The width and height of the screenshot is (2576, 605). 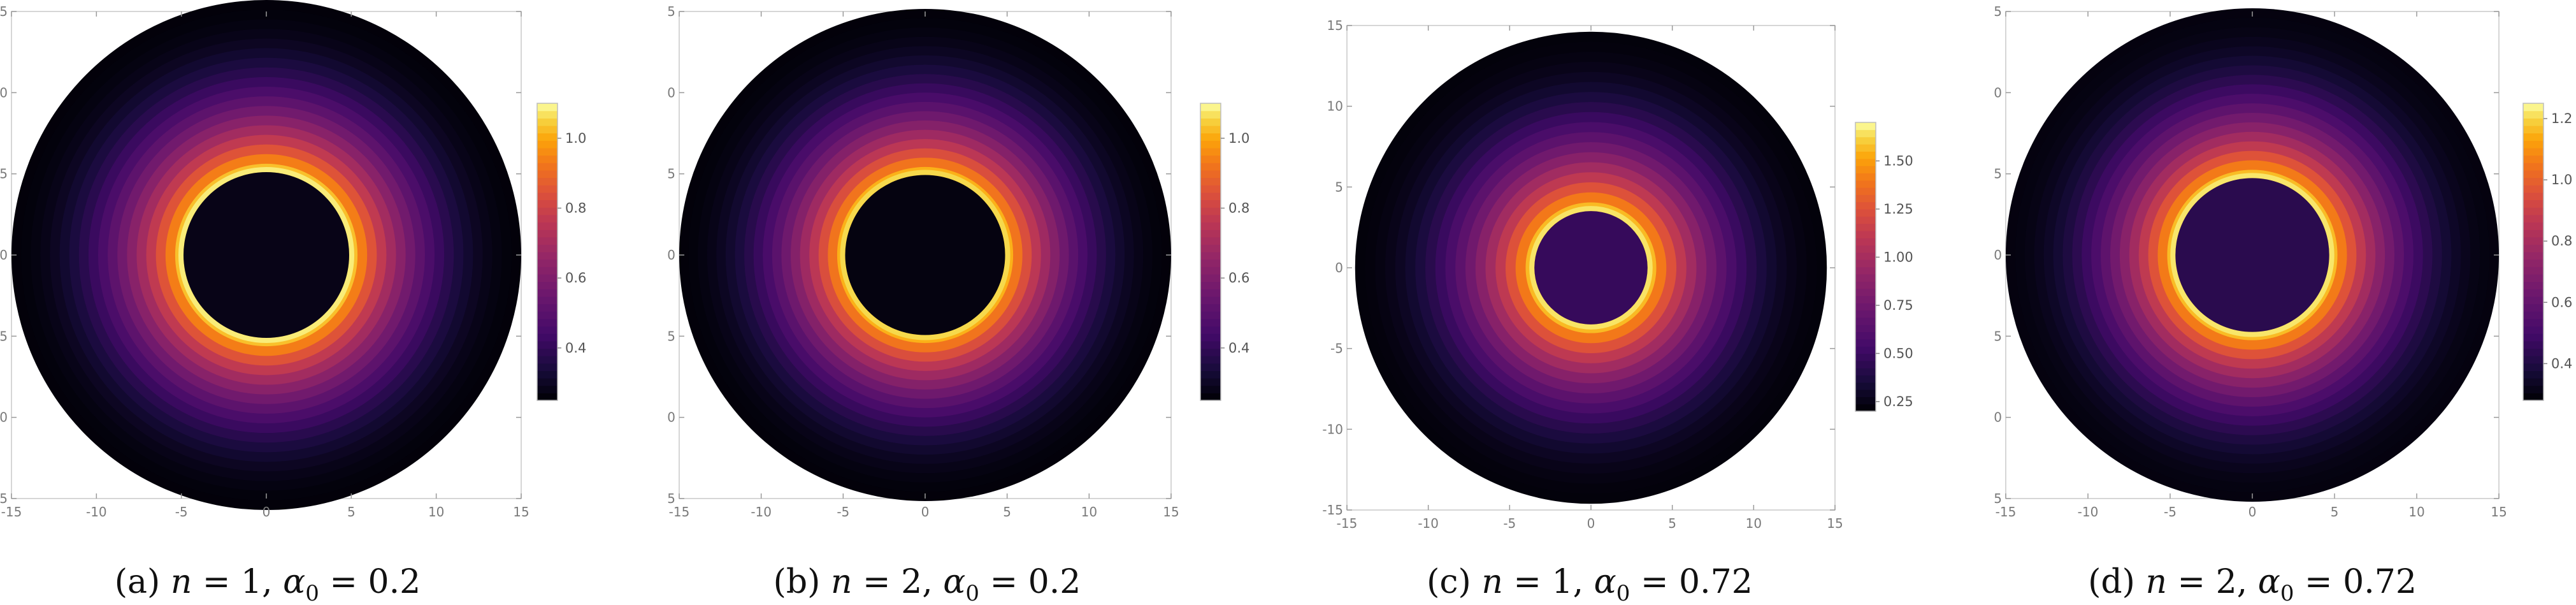 I want to click on x-tick-label: 10, so click(x=2416, y=512).